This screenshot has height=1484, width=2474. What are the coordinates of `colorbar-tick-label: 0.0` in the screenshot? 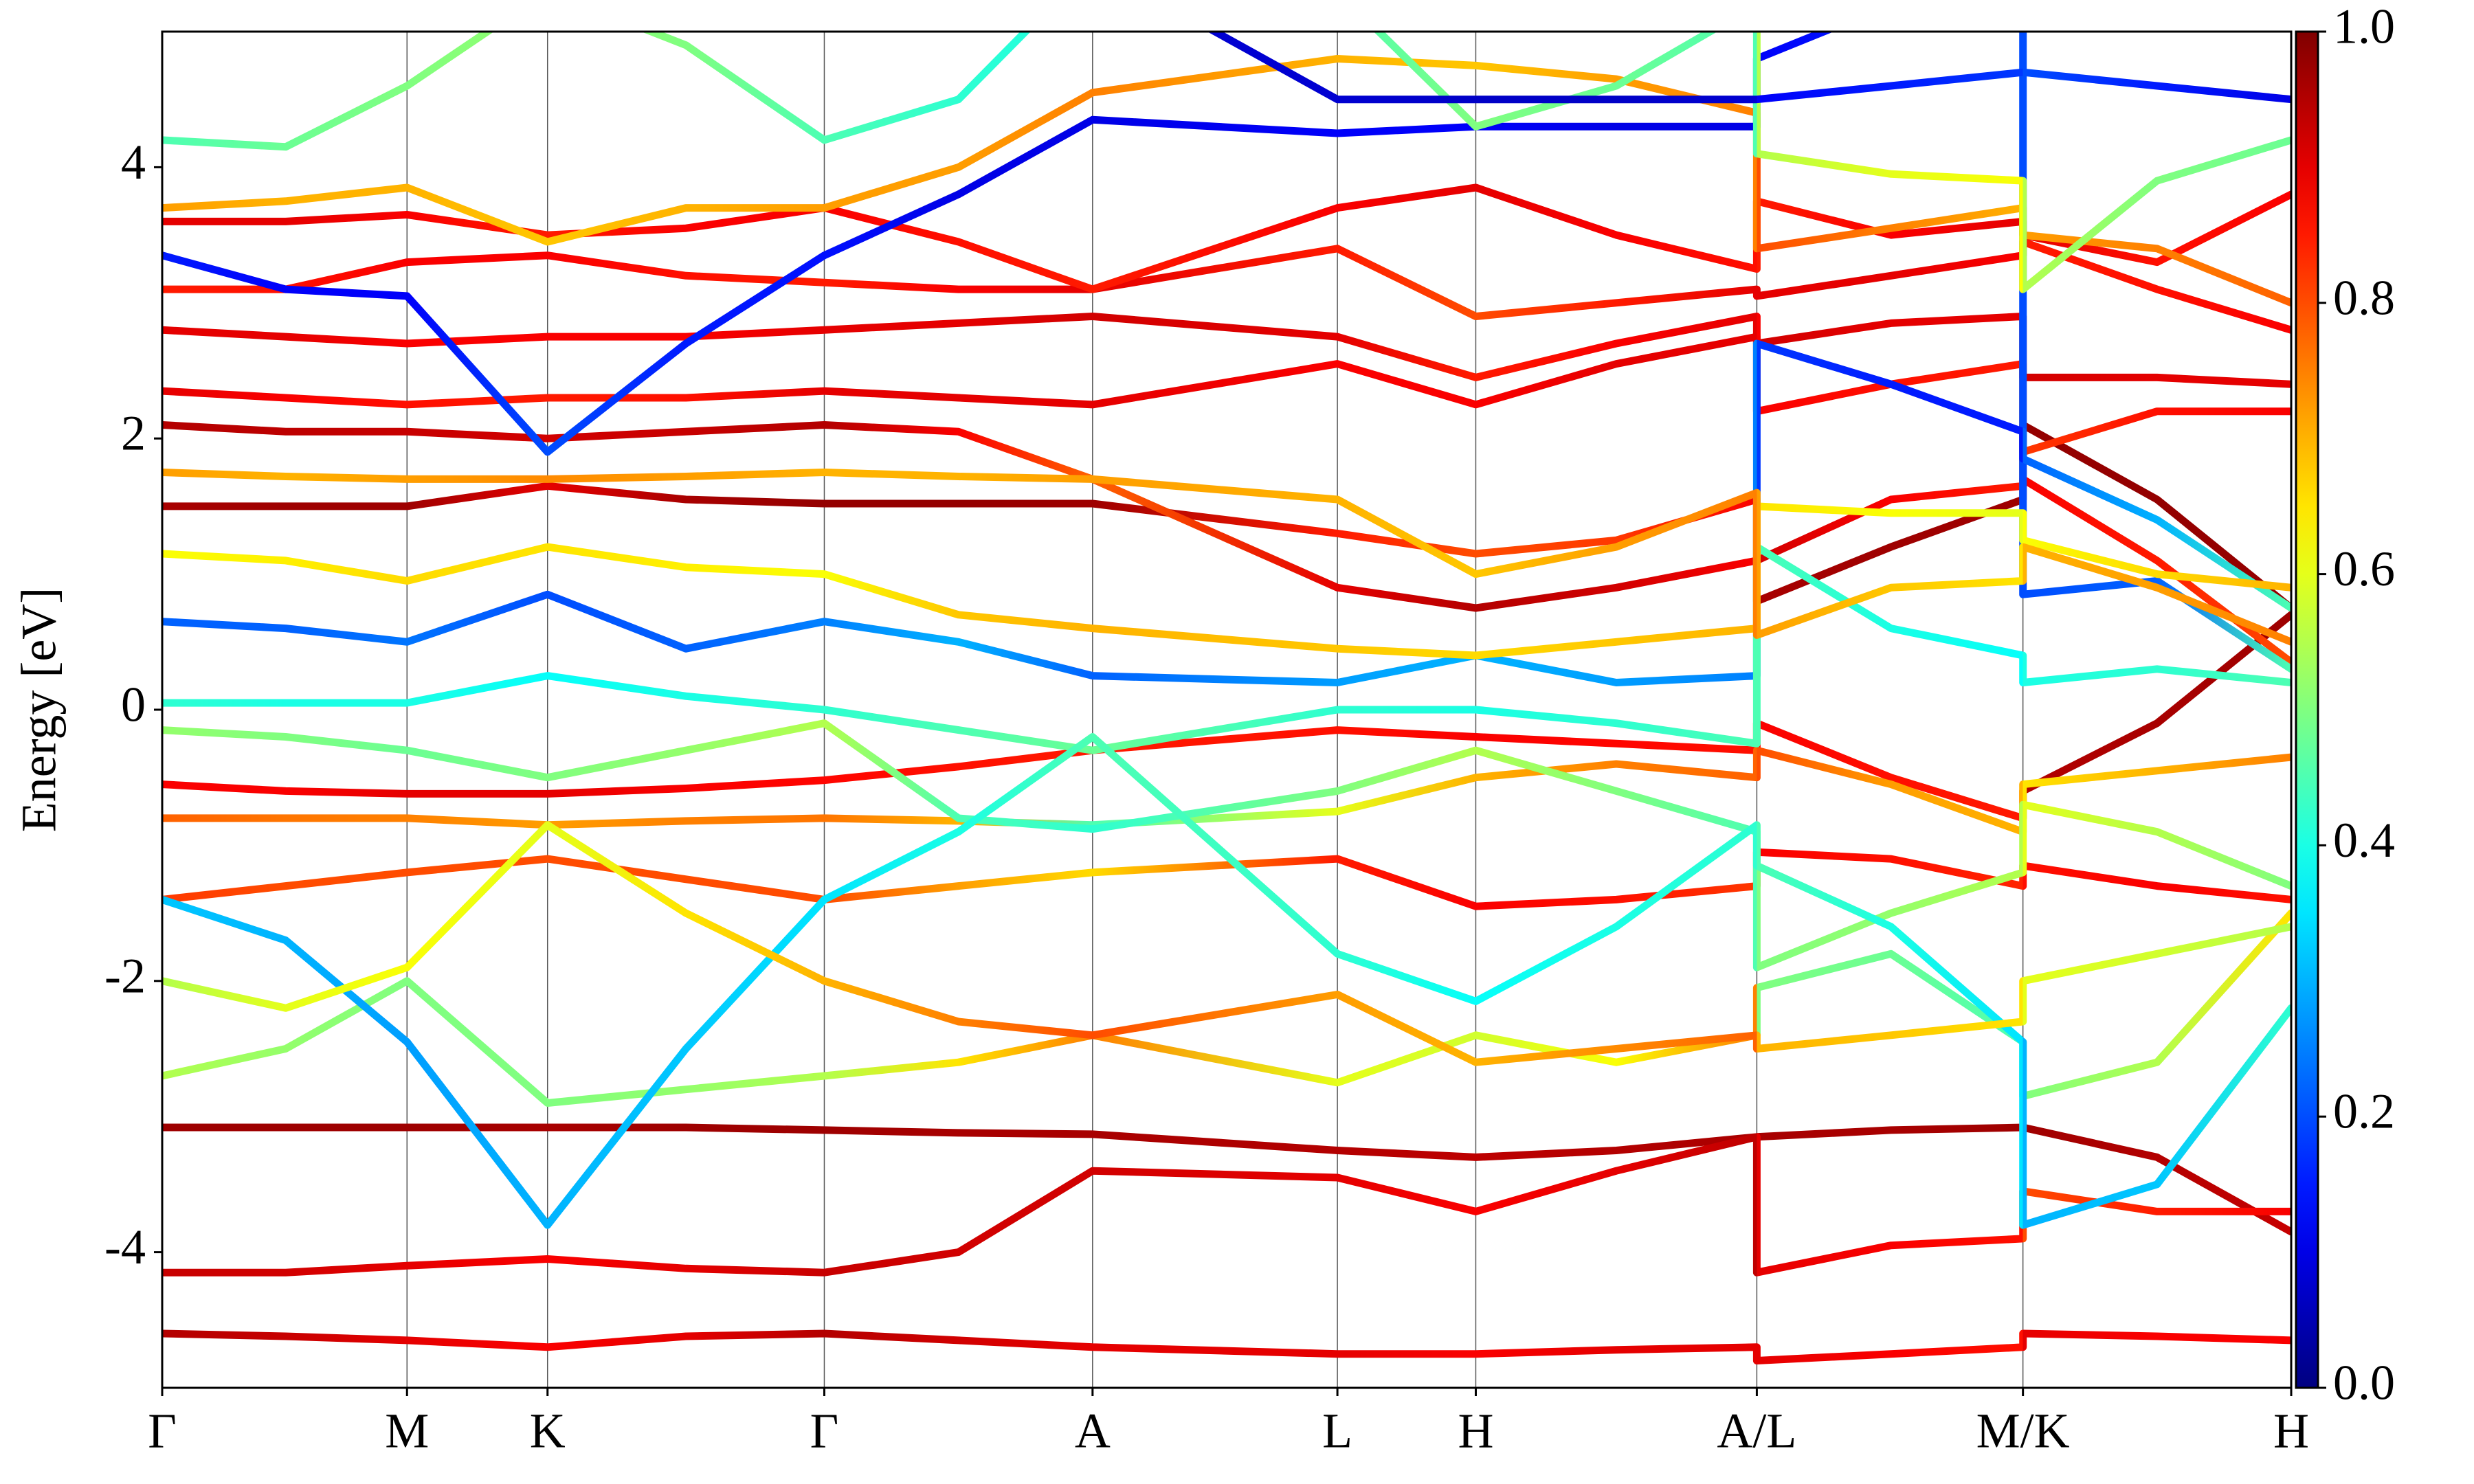 It's located at (2364, 1383).